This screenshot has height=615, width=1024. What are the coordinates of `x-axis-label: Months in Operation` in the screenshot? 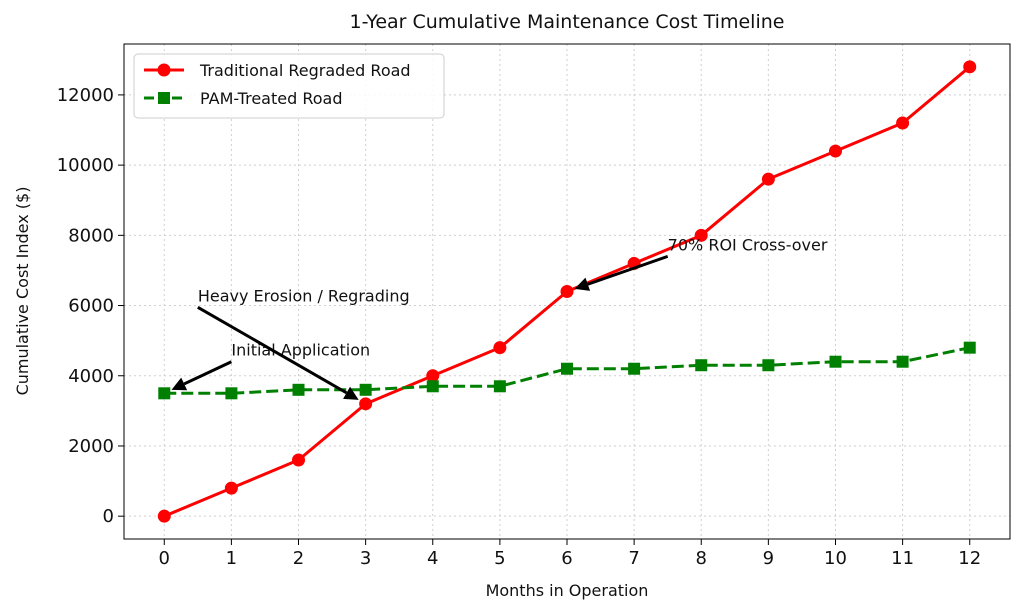 It's located at (567, 590).